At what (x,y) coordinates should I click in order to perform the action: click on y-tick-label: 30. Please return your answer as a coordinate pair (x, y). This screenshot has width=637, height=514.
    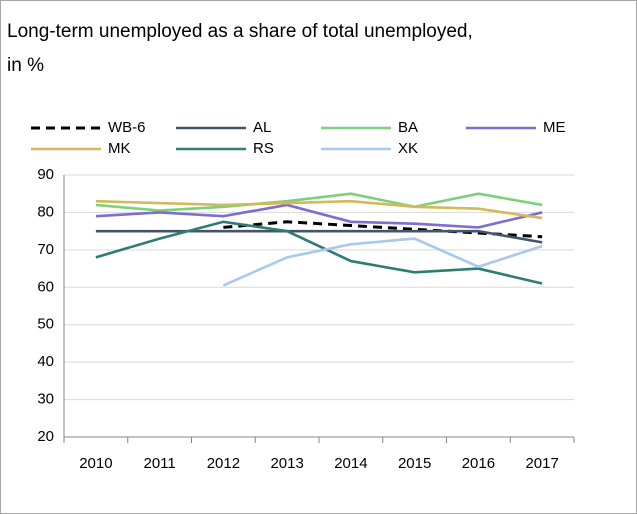
    Looking at the image, I should click on (45, 399).